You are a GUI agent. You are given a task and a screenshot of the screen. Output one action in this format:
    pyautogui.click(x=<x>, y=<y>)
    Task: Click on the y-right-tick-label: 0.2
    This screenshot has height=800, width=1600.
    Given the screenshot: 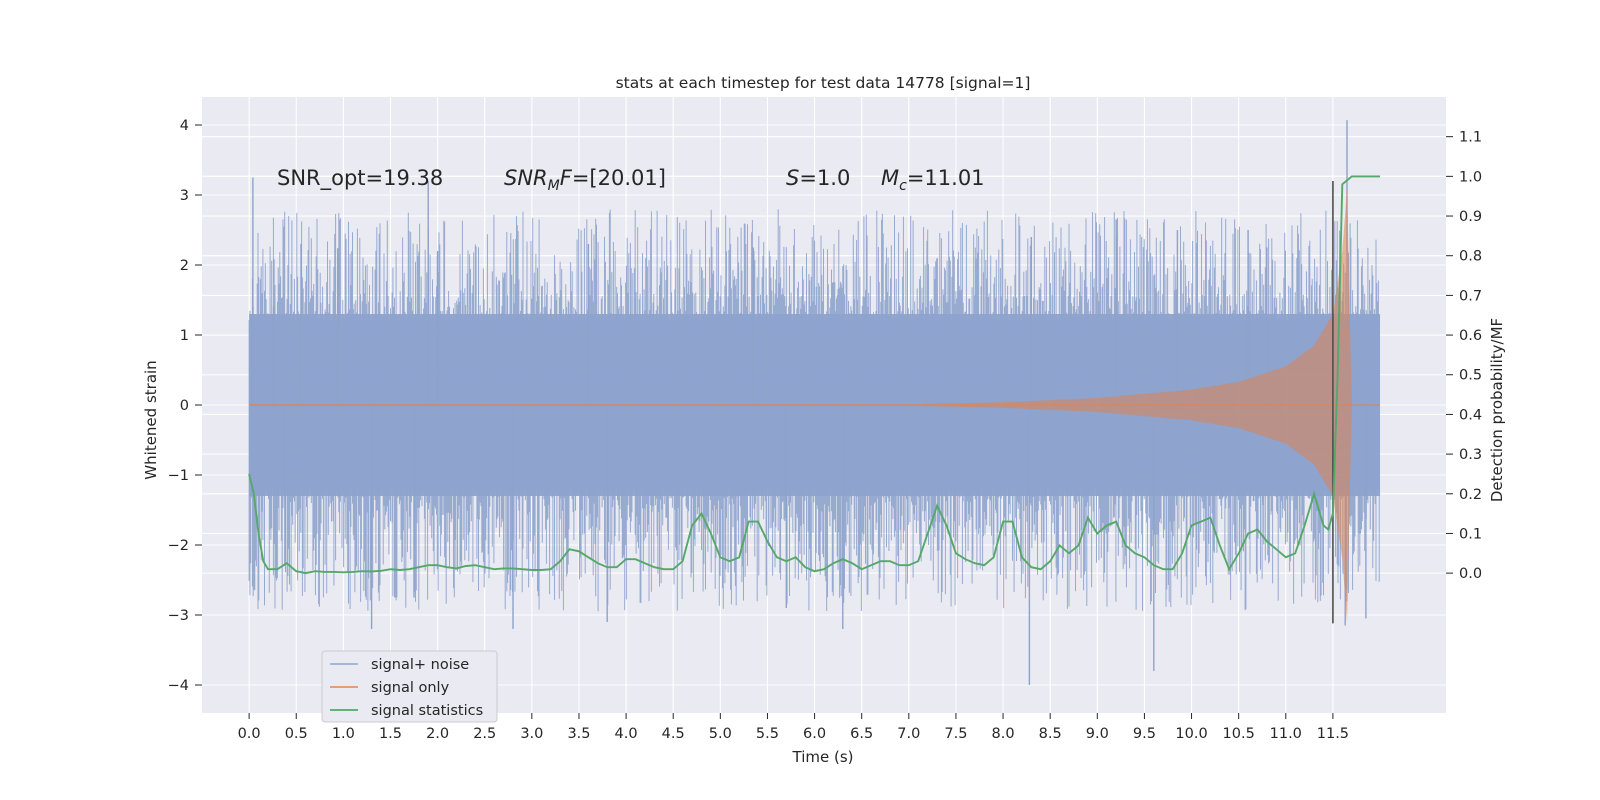 What is the action you would take?
    pyautogui.click(x=1470, y=495)
    